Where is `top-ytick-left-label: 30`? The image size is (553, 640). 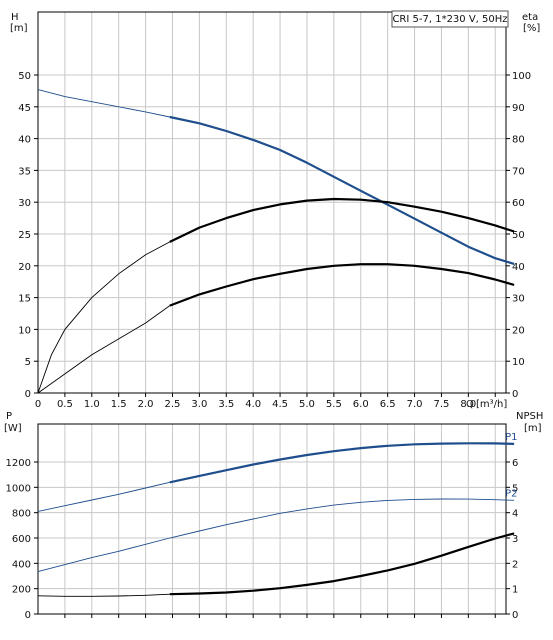
top-ytick-left-label: 30 is located at coordinates (24, 203).